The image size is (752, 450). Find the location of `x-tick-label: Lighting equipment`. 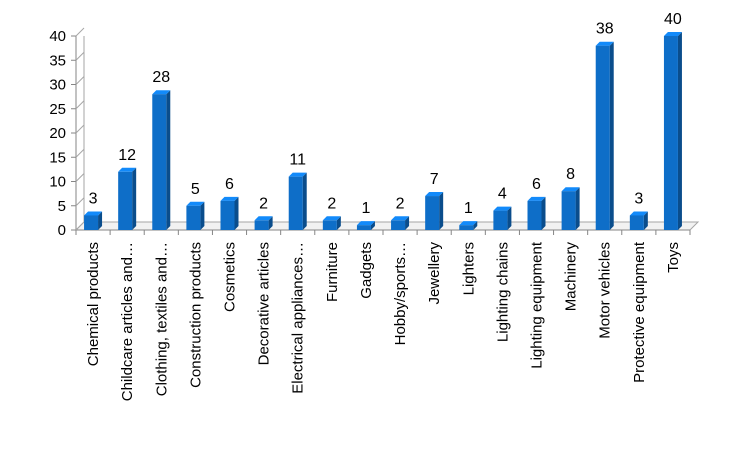

x-tick-label: Lighting equipment is located at coordinates (537, 305).